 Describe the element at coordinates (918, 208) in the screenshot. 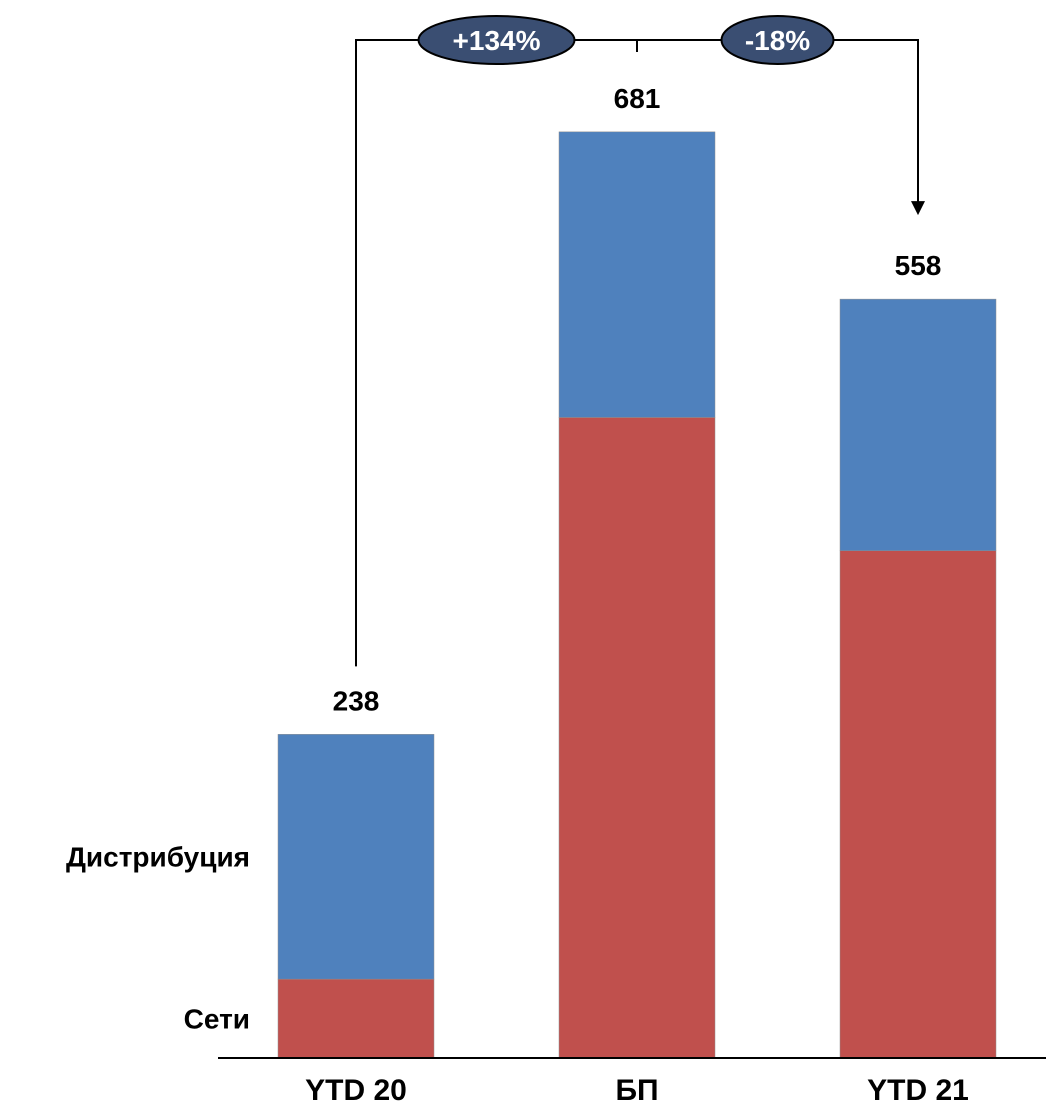

I see `arrow-head-icon` at that location.